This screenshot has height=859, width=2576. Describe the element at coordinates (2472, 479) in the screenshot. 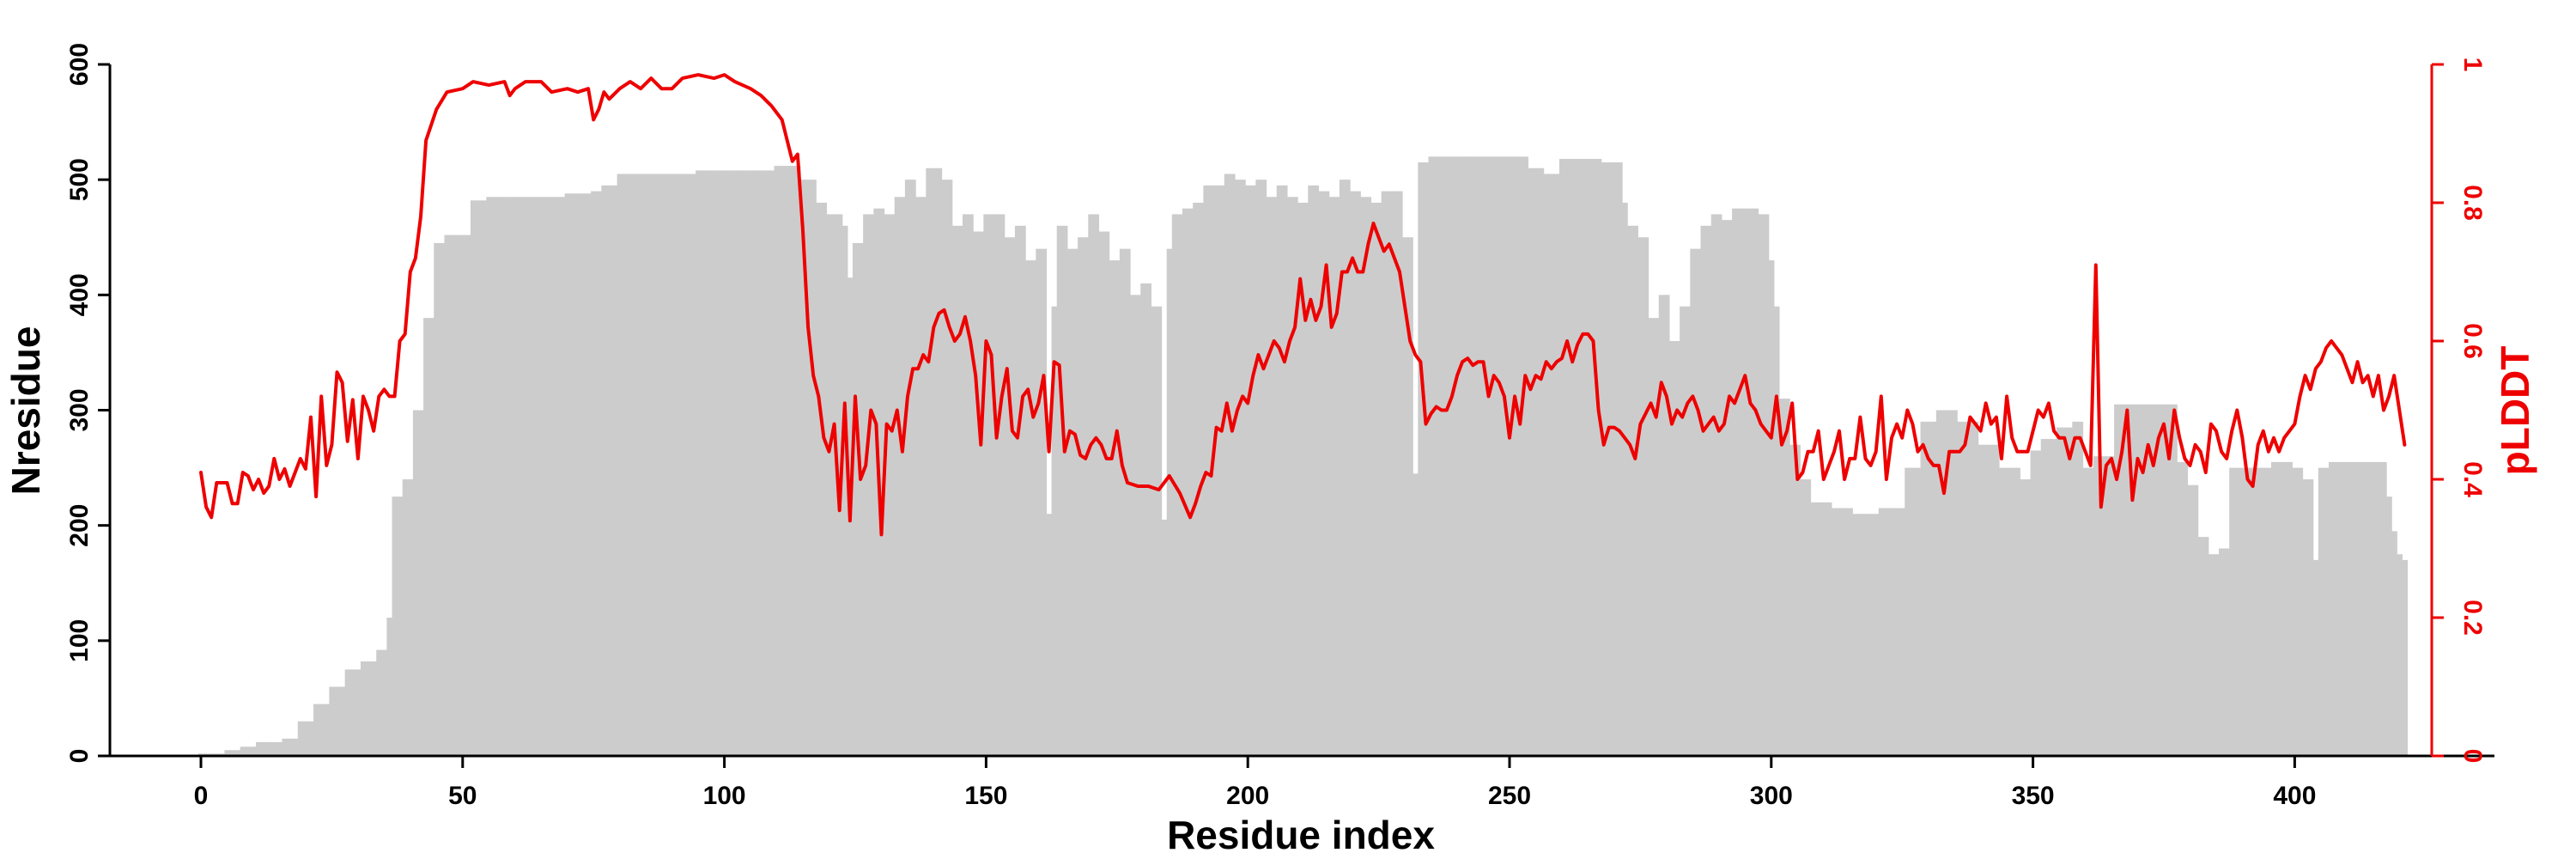

I see `y-right-tick-label: 0.4` at that location.